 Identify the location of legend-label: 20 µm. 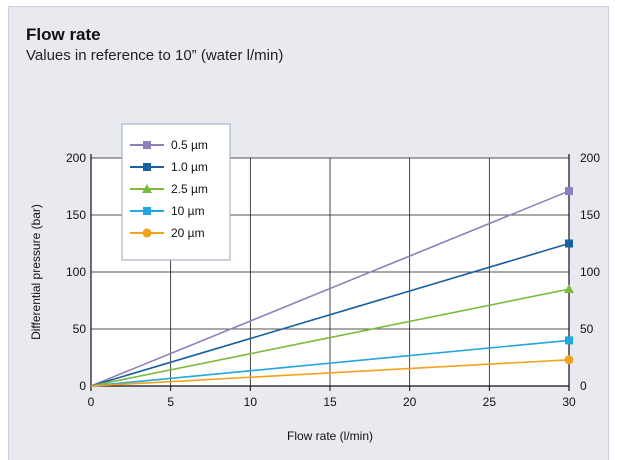
(188, 233).